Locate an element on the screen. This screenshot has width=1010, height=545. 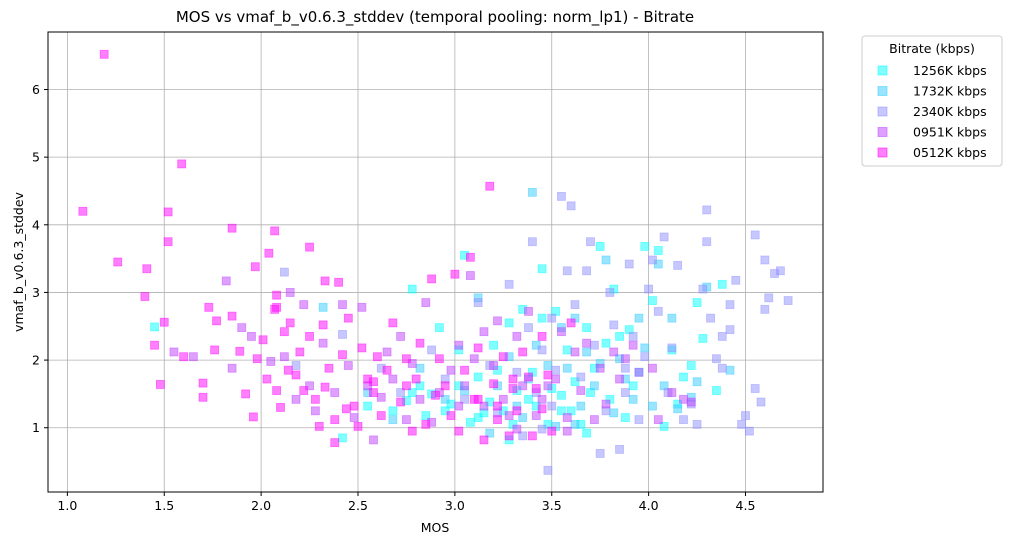
legend-label: 0512K kbps is located at coordinates (950, 152).